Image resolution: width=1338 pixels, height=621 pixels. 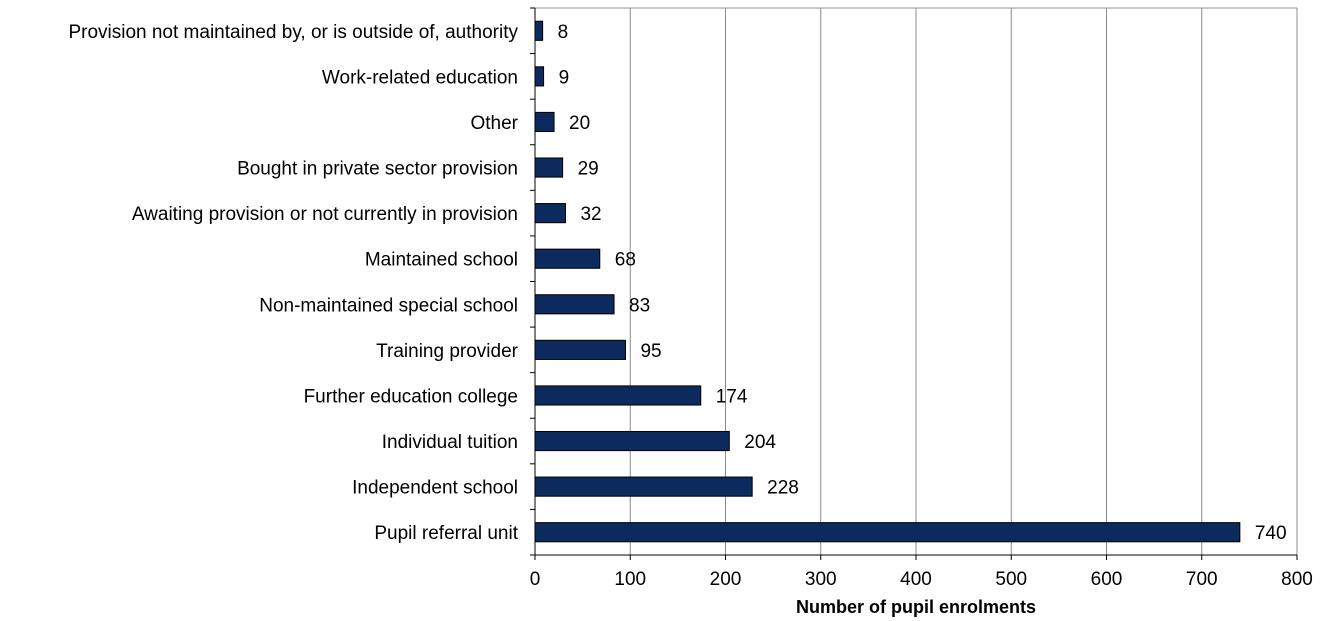 I want to click on category-label: Further education college, so click(x=411, y=396).